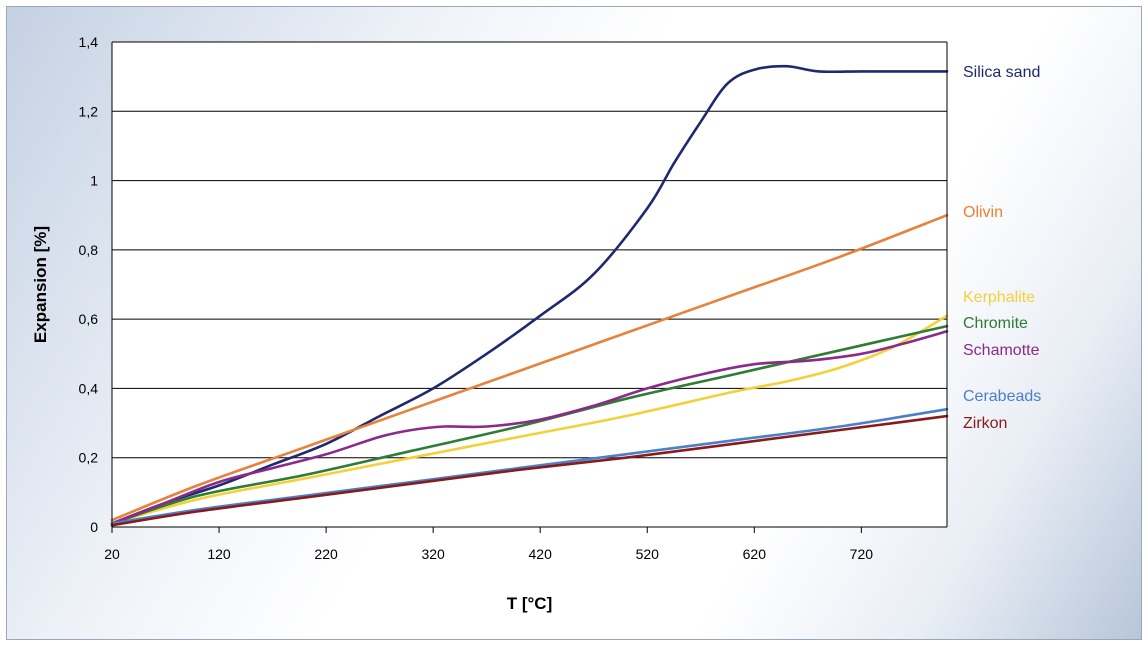  I want to click on x-tick-label: 520, so click(648, 554).